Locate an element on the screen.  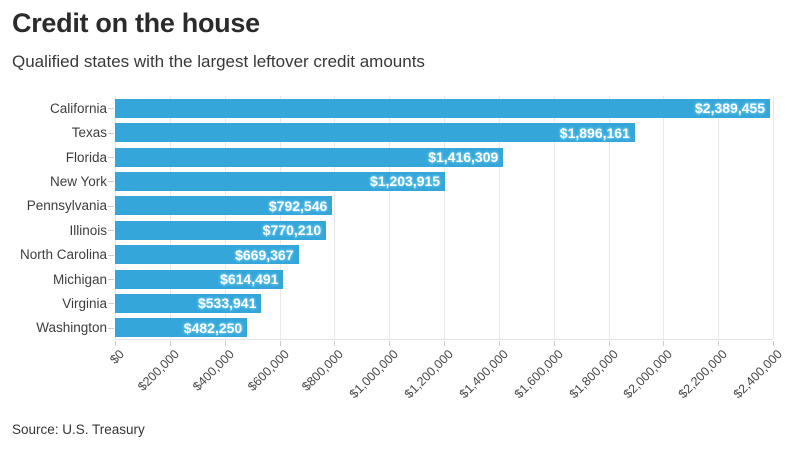
bar-value-label: $533,941 is located at coordinates (227, 303).